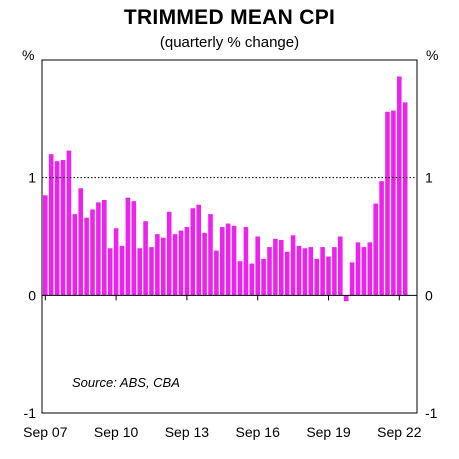 This screenshot has height=459, width=459. Describe the element at coordinates (126, 382) in the screenshot. I see `source-note: Source: ABS, CBA` at that location.